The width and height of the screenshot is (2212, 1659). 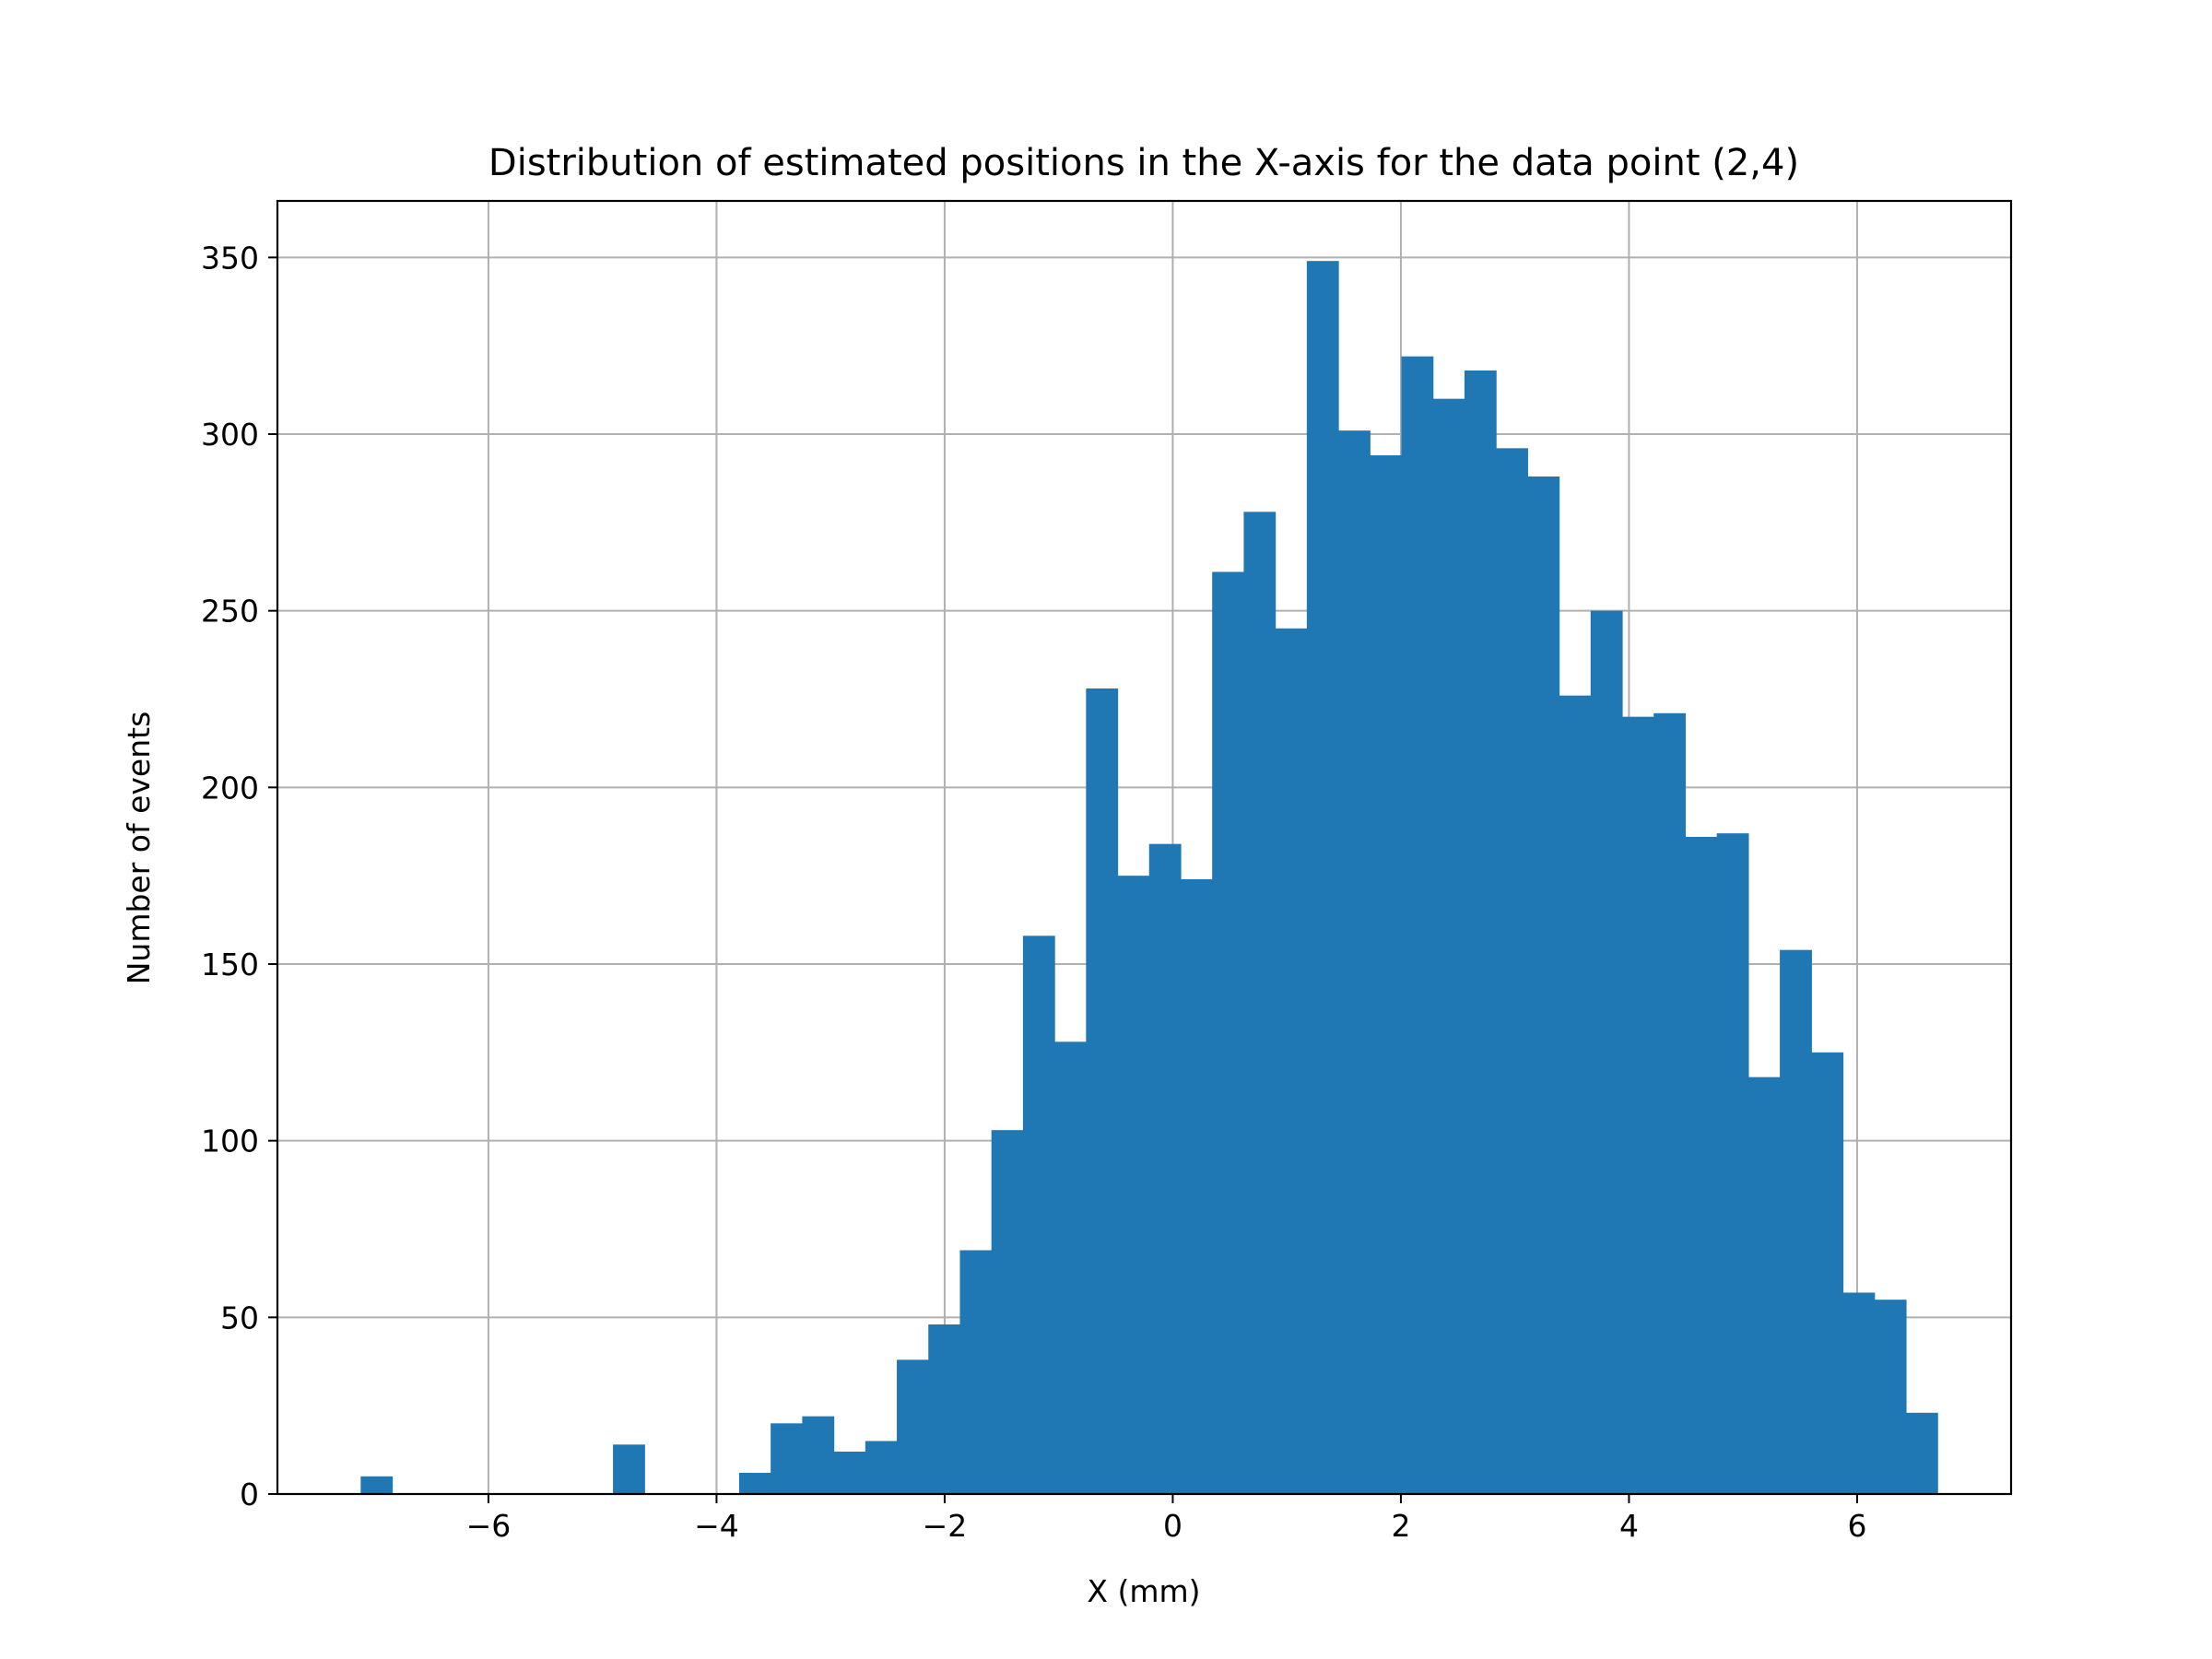 I want to click on y-tick-label: 350, so click(x=230, y=258).